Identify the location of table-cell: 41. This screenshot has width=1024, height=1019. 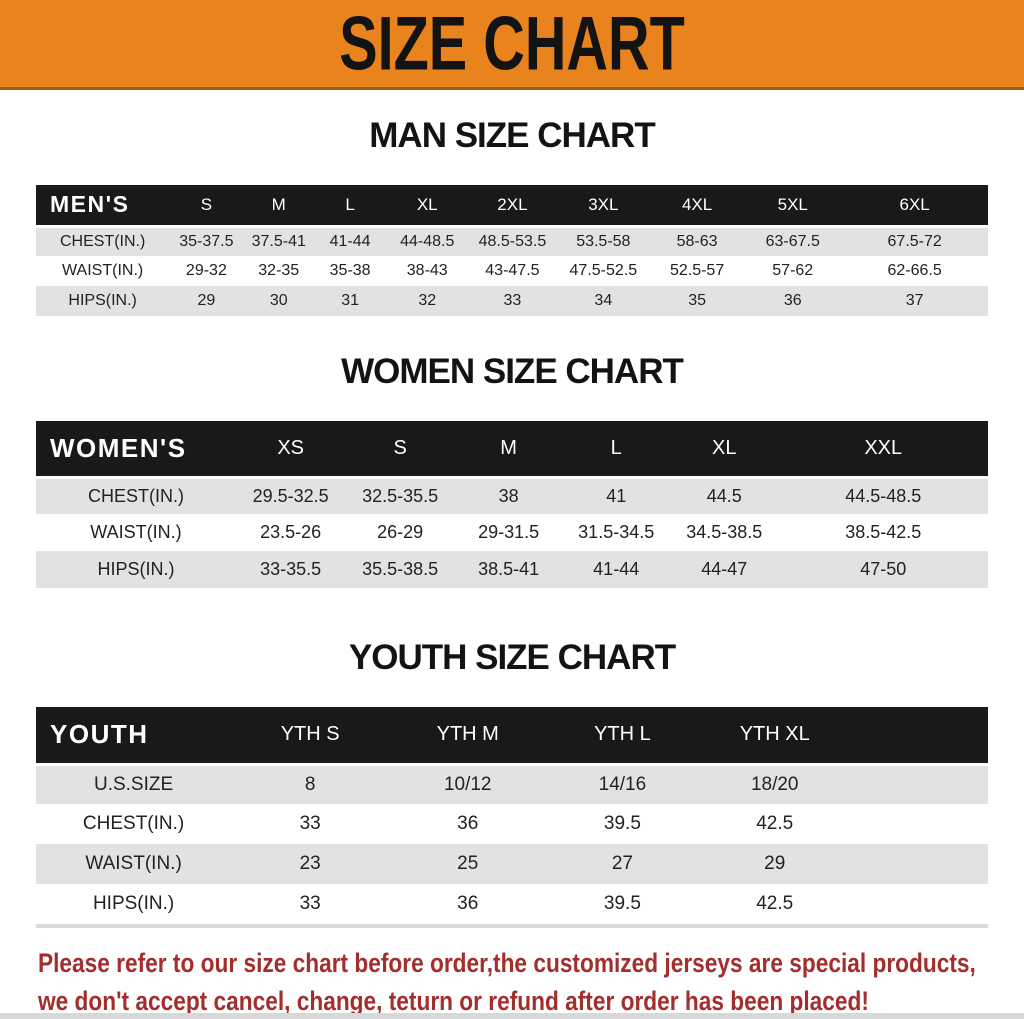
(616, 495).